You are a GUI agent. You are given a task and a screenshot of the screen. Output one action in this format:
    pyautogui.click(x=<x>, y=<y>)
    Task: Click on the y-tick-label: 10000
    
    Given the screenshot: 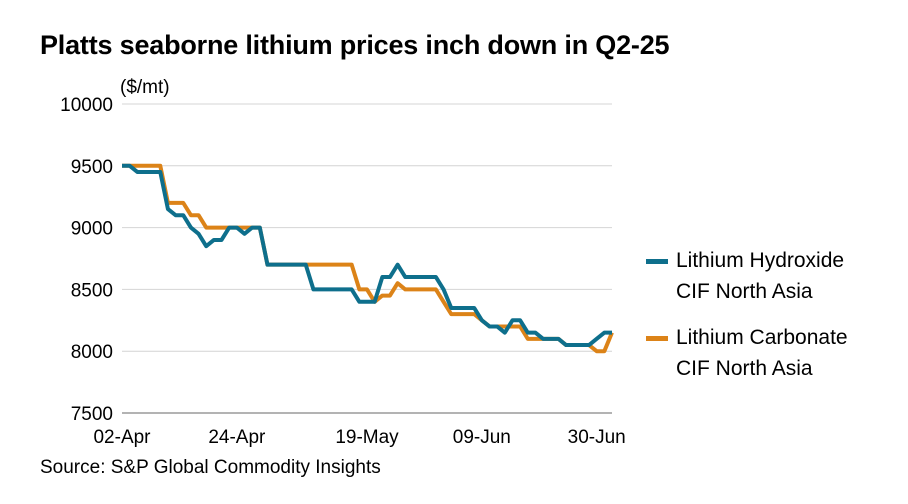 What is the action you would take?
    pyautogui.click(x=86, y=105)
    